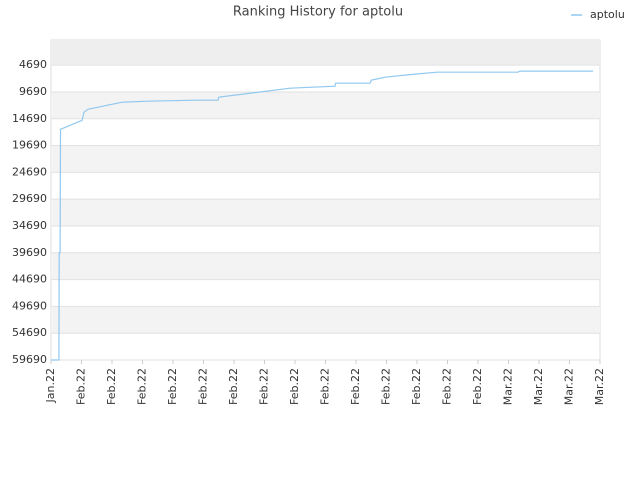 Image resolution: width=640 pixels, height=480 pixels. I want to click on y-tick-label: 44690, so click(29, 279).